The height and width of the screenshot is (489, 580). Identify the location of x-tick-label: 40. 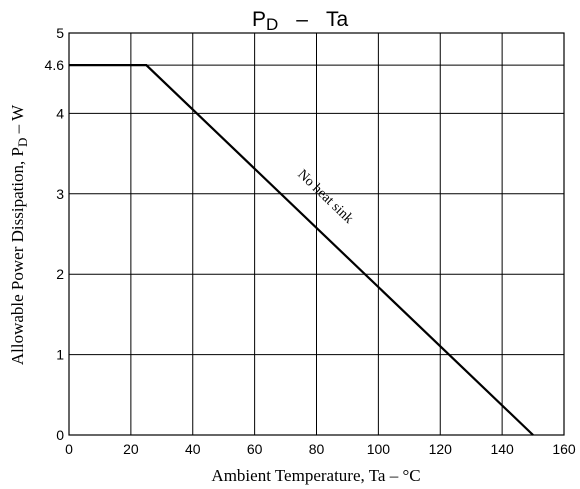
(193, 449).